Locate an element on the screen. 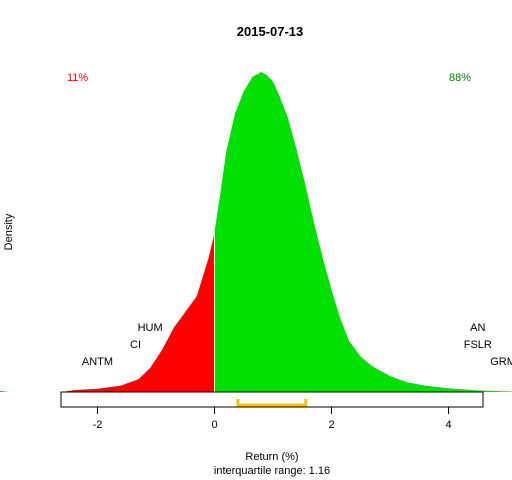 This screenshot has height=480, width=512. x-tick-label: 2 is located at coordinates (331, 425).